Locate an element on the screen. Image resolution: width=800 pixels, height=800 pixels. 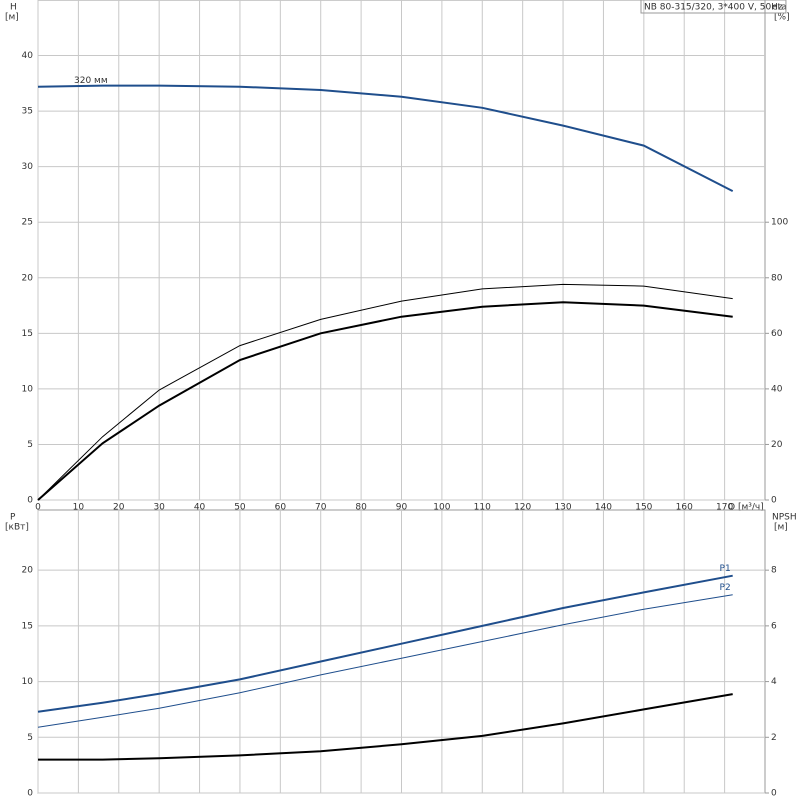
y2-tick-label: 8 is located at coordinates (774, 571).